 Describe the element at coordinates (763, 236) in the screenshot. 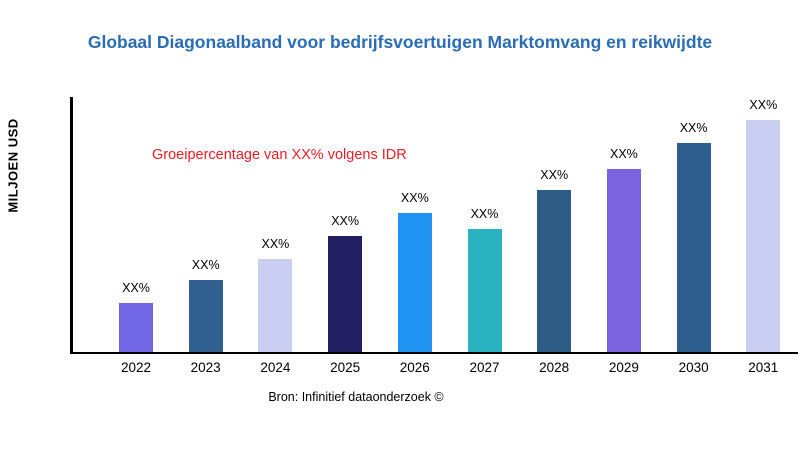

I see `bar-2031` at that location.